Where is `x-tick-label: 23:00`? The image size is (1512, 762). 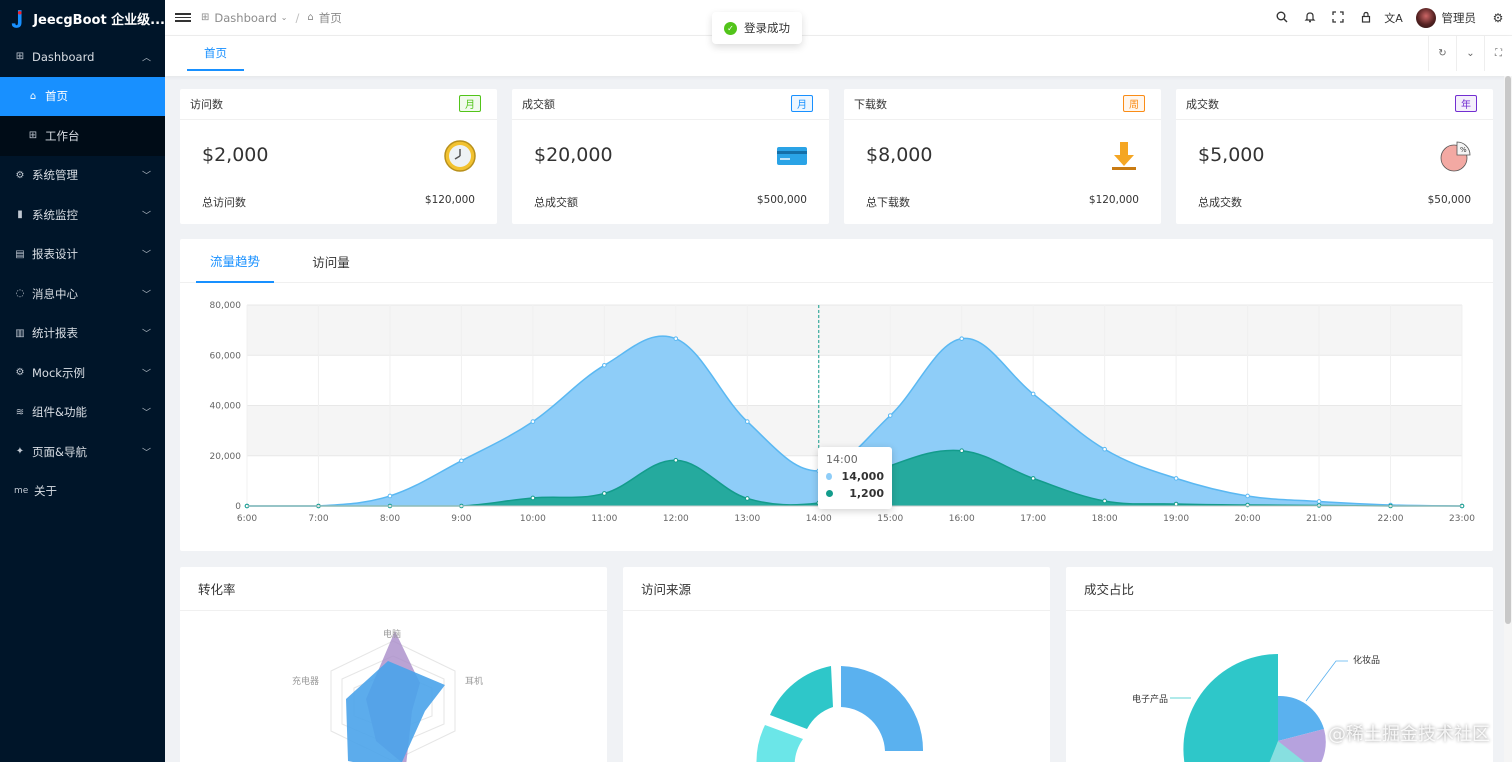 x-tick-label: 23:00 is located at coordinates (1462, 519).